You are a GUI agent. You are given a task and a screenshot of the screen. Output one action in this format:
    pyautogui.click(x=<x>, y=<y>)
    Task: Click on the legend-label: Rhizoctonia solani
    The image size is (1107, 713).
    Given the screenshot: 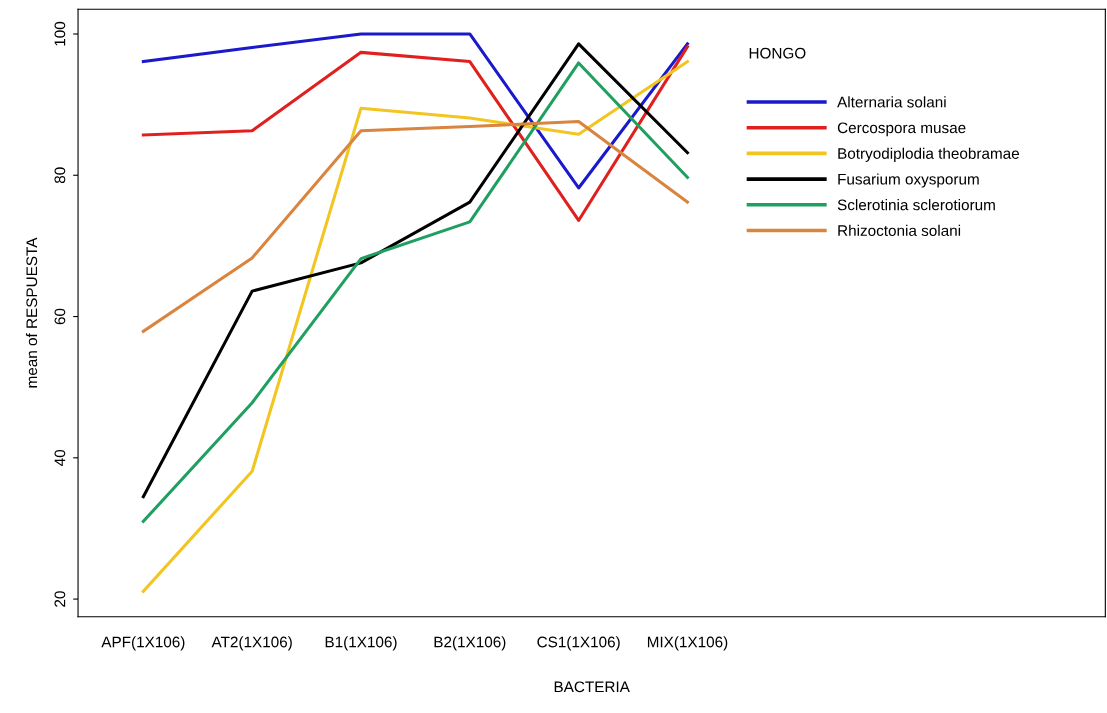 What is the action you would take?
    pyautogui.click(x=899, y=230)
    